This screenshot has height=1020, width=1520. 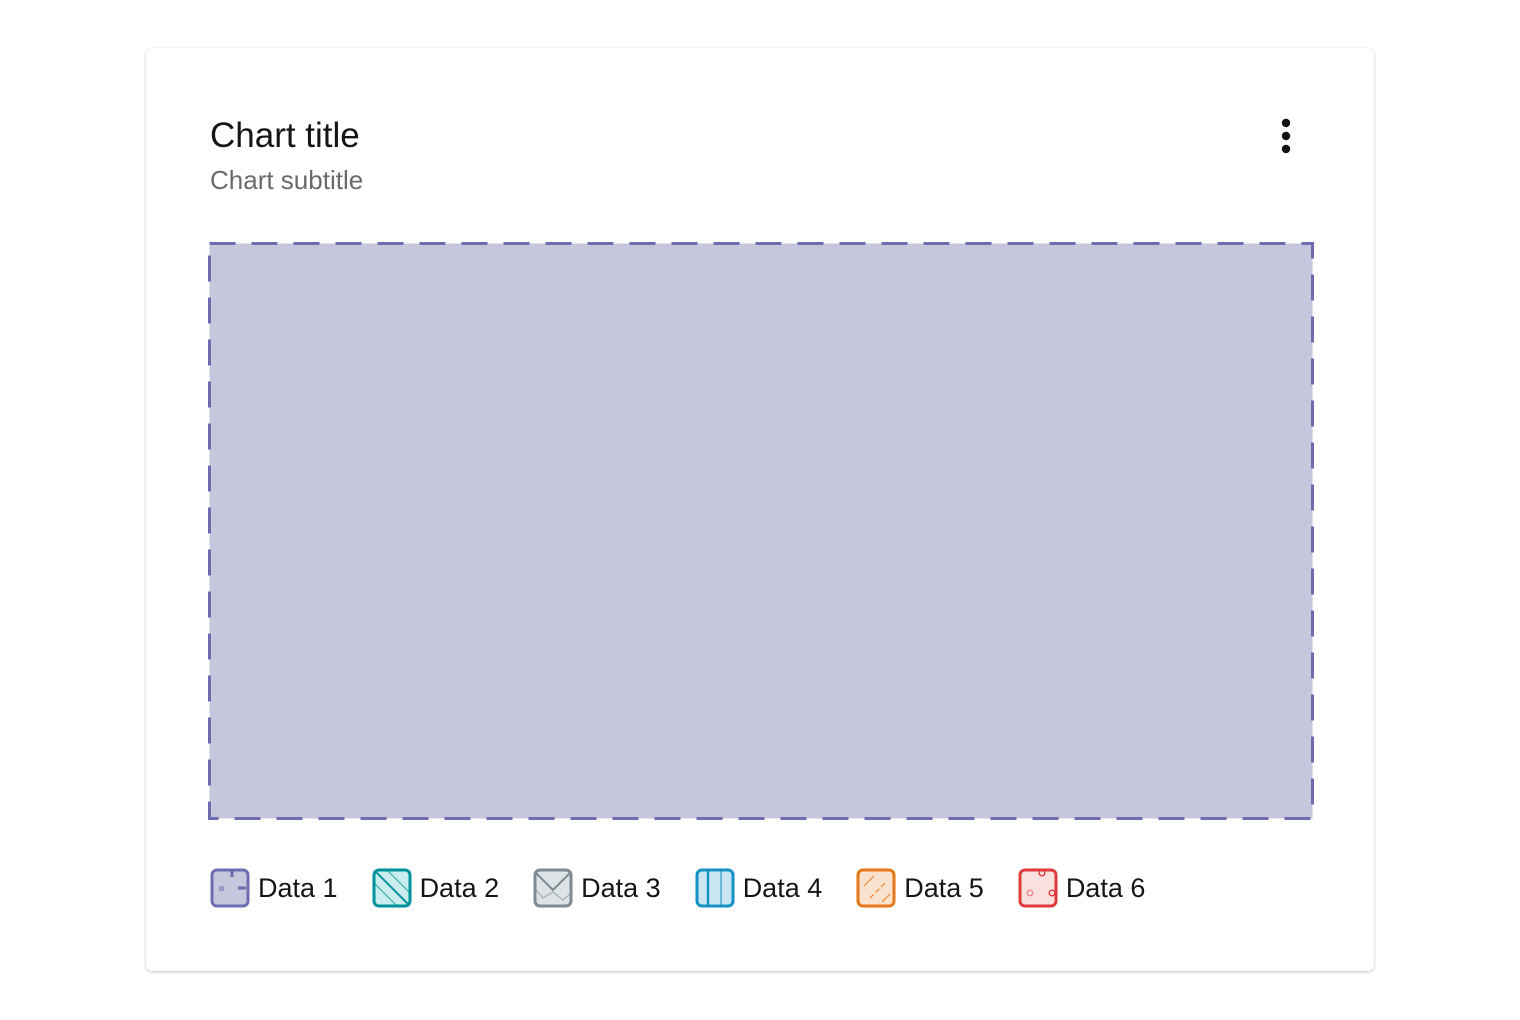 What do you see at coordinates (459, 888) in the screenshot?
I see `legend-label-data-2: Data 2` at bounding box center [459, 888].